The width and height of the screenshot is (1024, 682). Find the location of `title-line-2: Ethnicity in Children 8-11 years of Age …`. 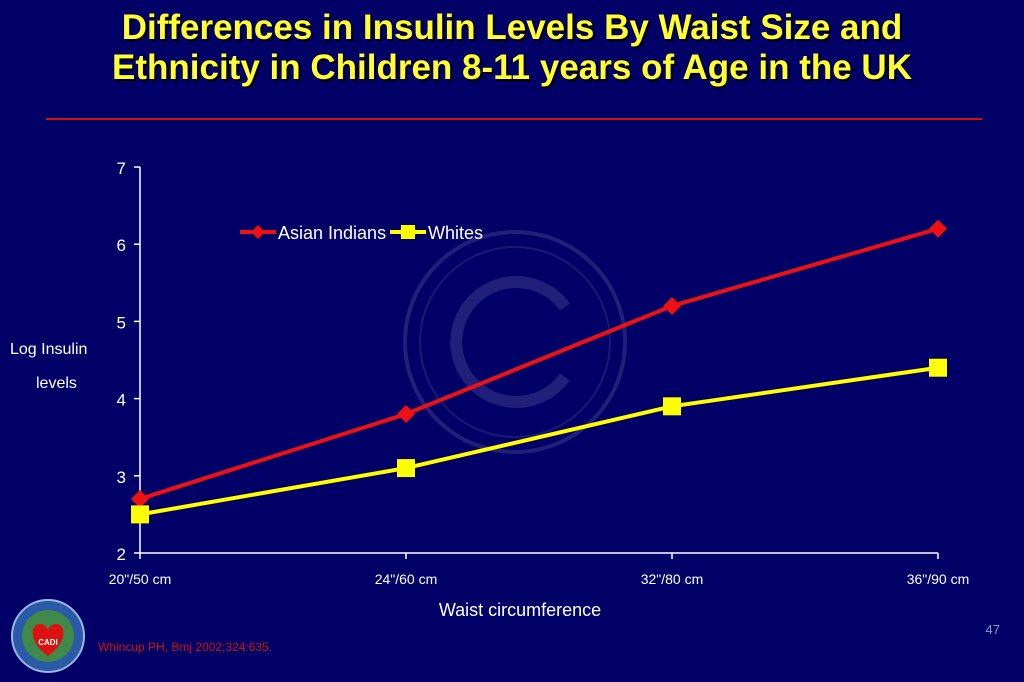

title-line-2: Ethnicity in Children 8-11 years of Age … is located at coordinates (512, 67).